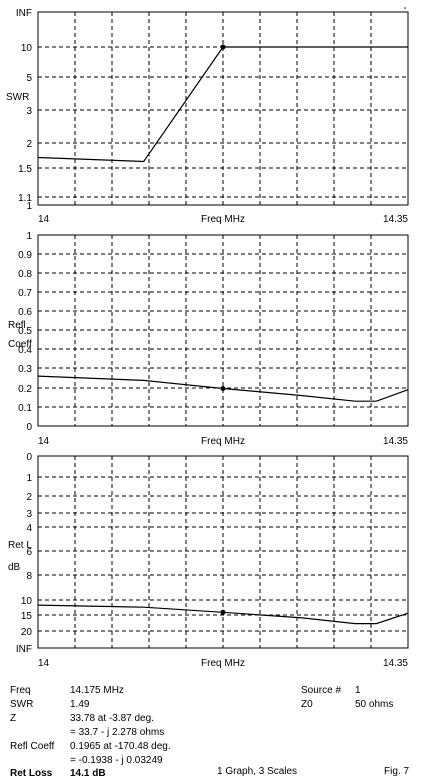 This screenshot has height=780, width=432. I want to click on z-label: Z, so click(13, 718).